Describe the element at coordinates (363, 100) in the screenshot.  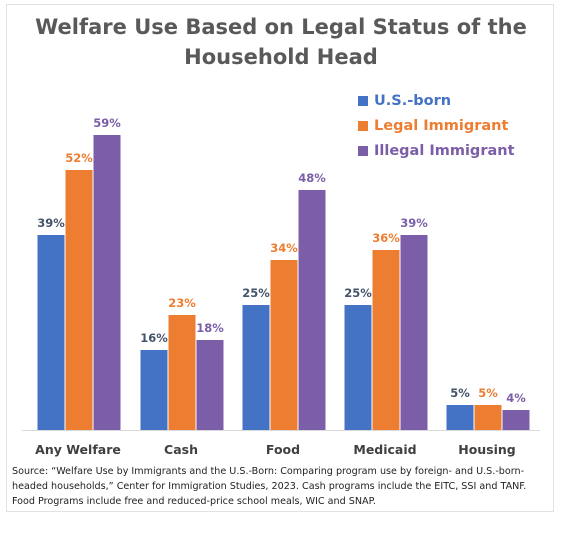
I see `legend-swatch-us-born` at that location.